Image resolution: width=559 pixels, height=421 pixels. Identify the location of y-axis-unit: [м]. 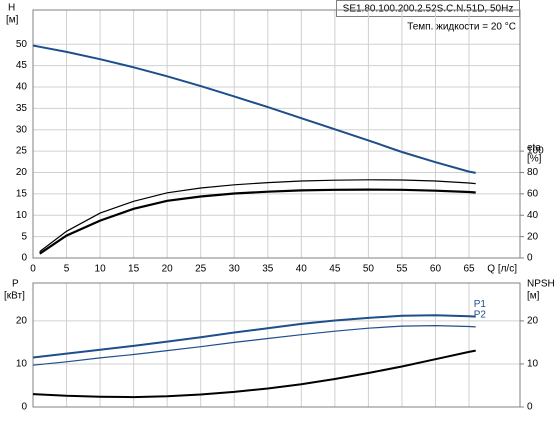
(12, 20).